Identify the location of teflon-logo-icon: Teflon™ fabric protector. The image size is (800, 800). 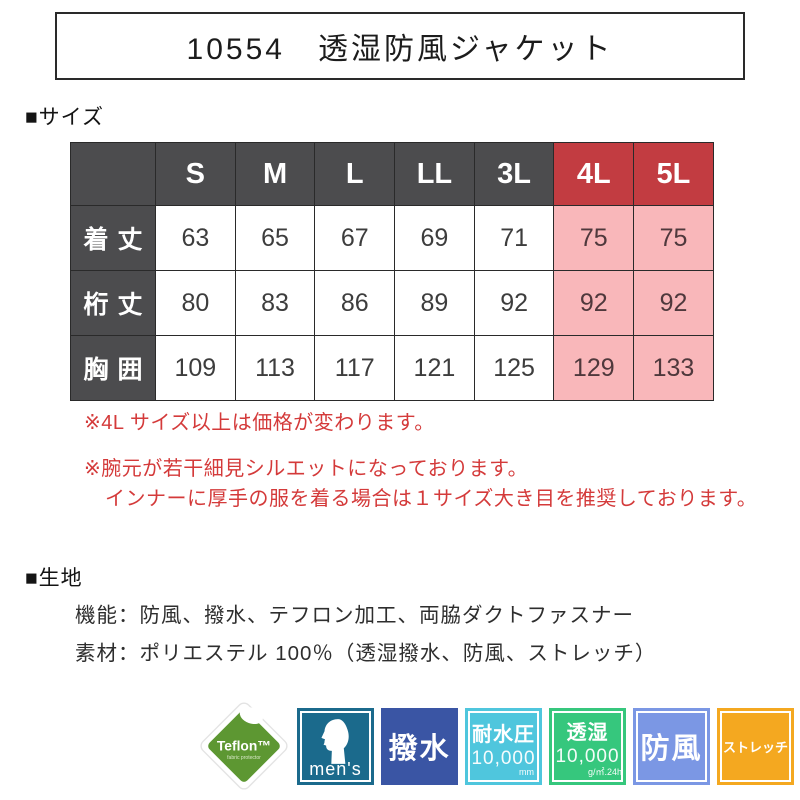
(244, 746).